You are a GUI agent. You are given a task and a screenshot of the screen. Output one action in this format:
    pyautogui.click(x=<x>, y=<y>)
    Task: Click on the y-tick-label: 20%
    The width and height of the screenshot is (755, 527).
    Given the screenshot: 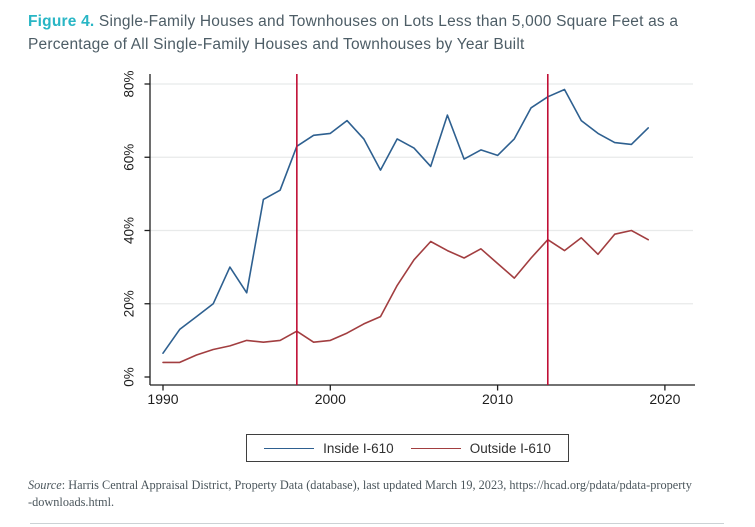 What is the action you would take?
    pyautogui.click(x=129, y=303)
    